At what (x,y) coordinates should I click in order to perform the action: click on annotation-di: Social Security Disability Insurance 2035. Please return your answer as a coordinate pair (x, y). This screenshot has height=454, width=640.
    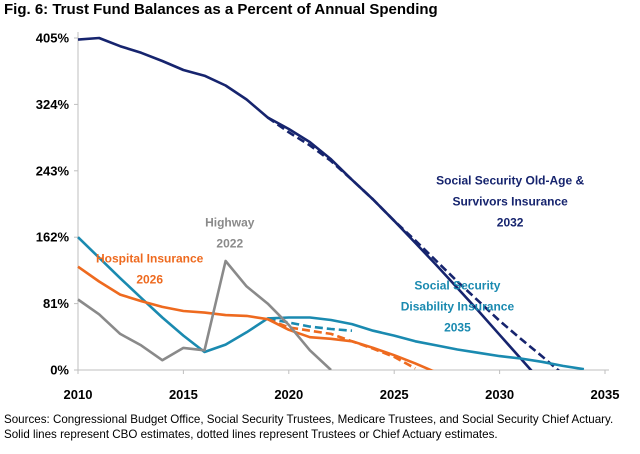
    Looking at the image, I should click on (458, 307).